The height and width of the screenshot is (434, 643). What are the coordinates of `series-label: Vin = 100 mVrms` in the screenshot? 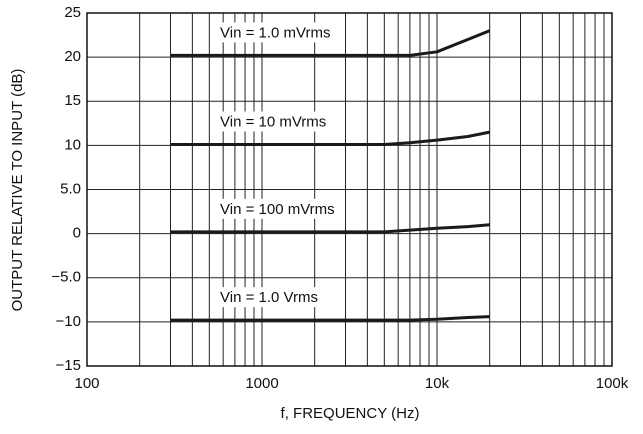 It's located at (277, 209).